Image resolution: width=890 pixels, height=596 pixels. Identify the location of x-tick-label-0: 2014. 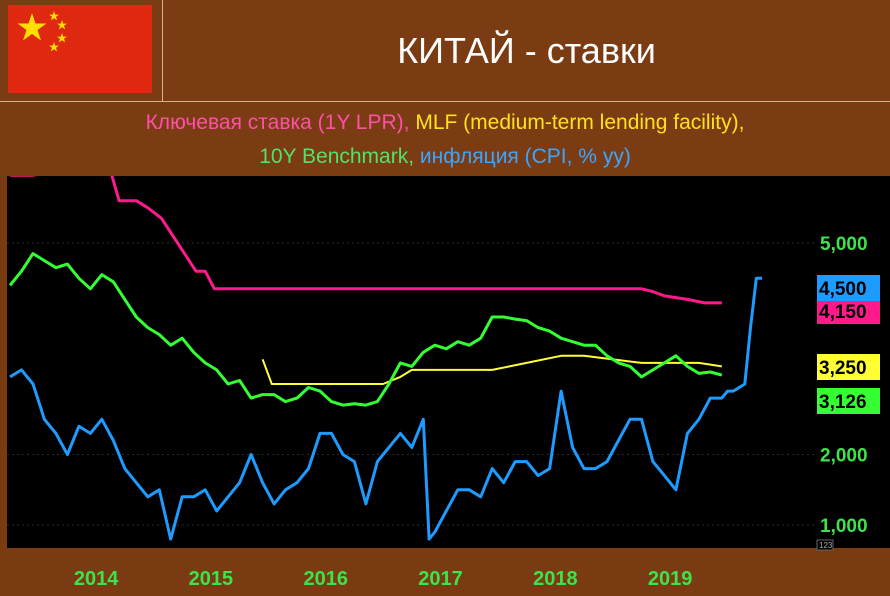
(96, 579).